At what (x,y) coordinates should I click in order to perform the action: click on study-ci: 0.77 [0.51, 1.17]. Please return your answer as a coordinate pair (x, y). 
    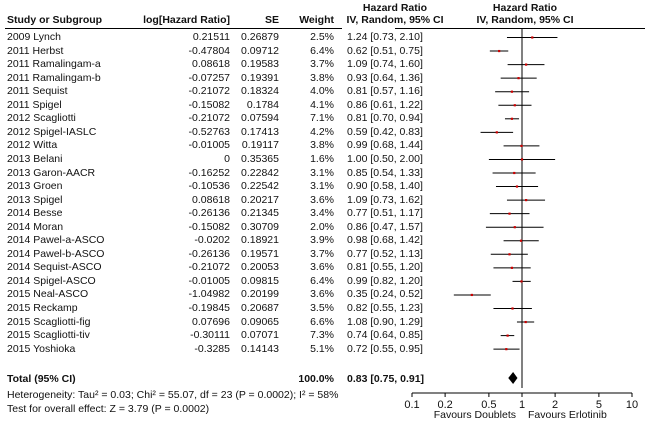
    Looking at the image, I should click on (385, 213).